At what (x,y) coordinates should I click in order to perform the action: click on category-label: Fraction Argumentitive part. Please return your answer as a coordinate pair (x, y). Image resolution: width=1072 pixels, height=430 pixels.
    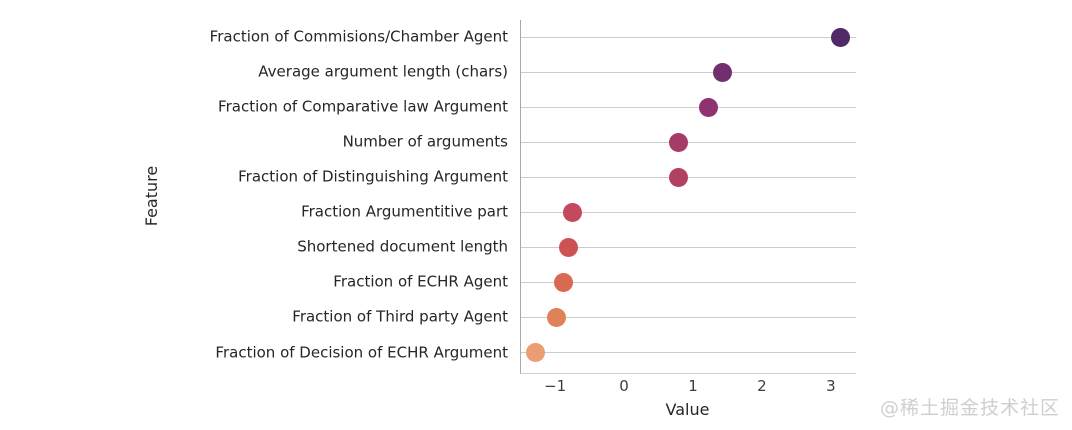
    Looking at the image, I should click on (404, 211).